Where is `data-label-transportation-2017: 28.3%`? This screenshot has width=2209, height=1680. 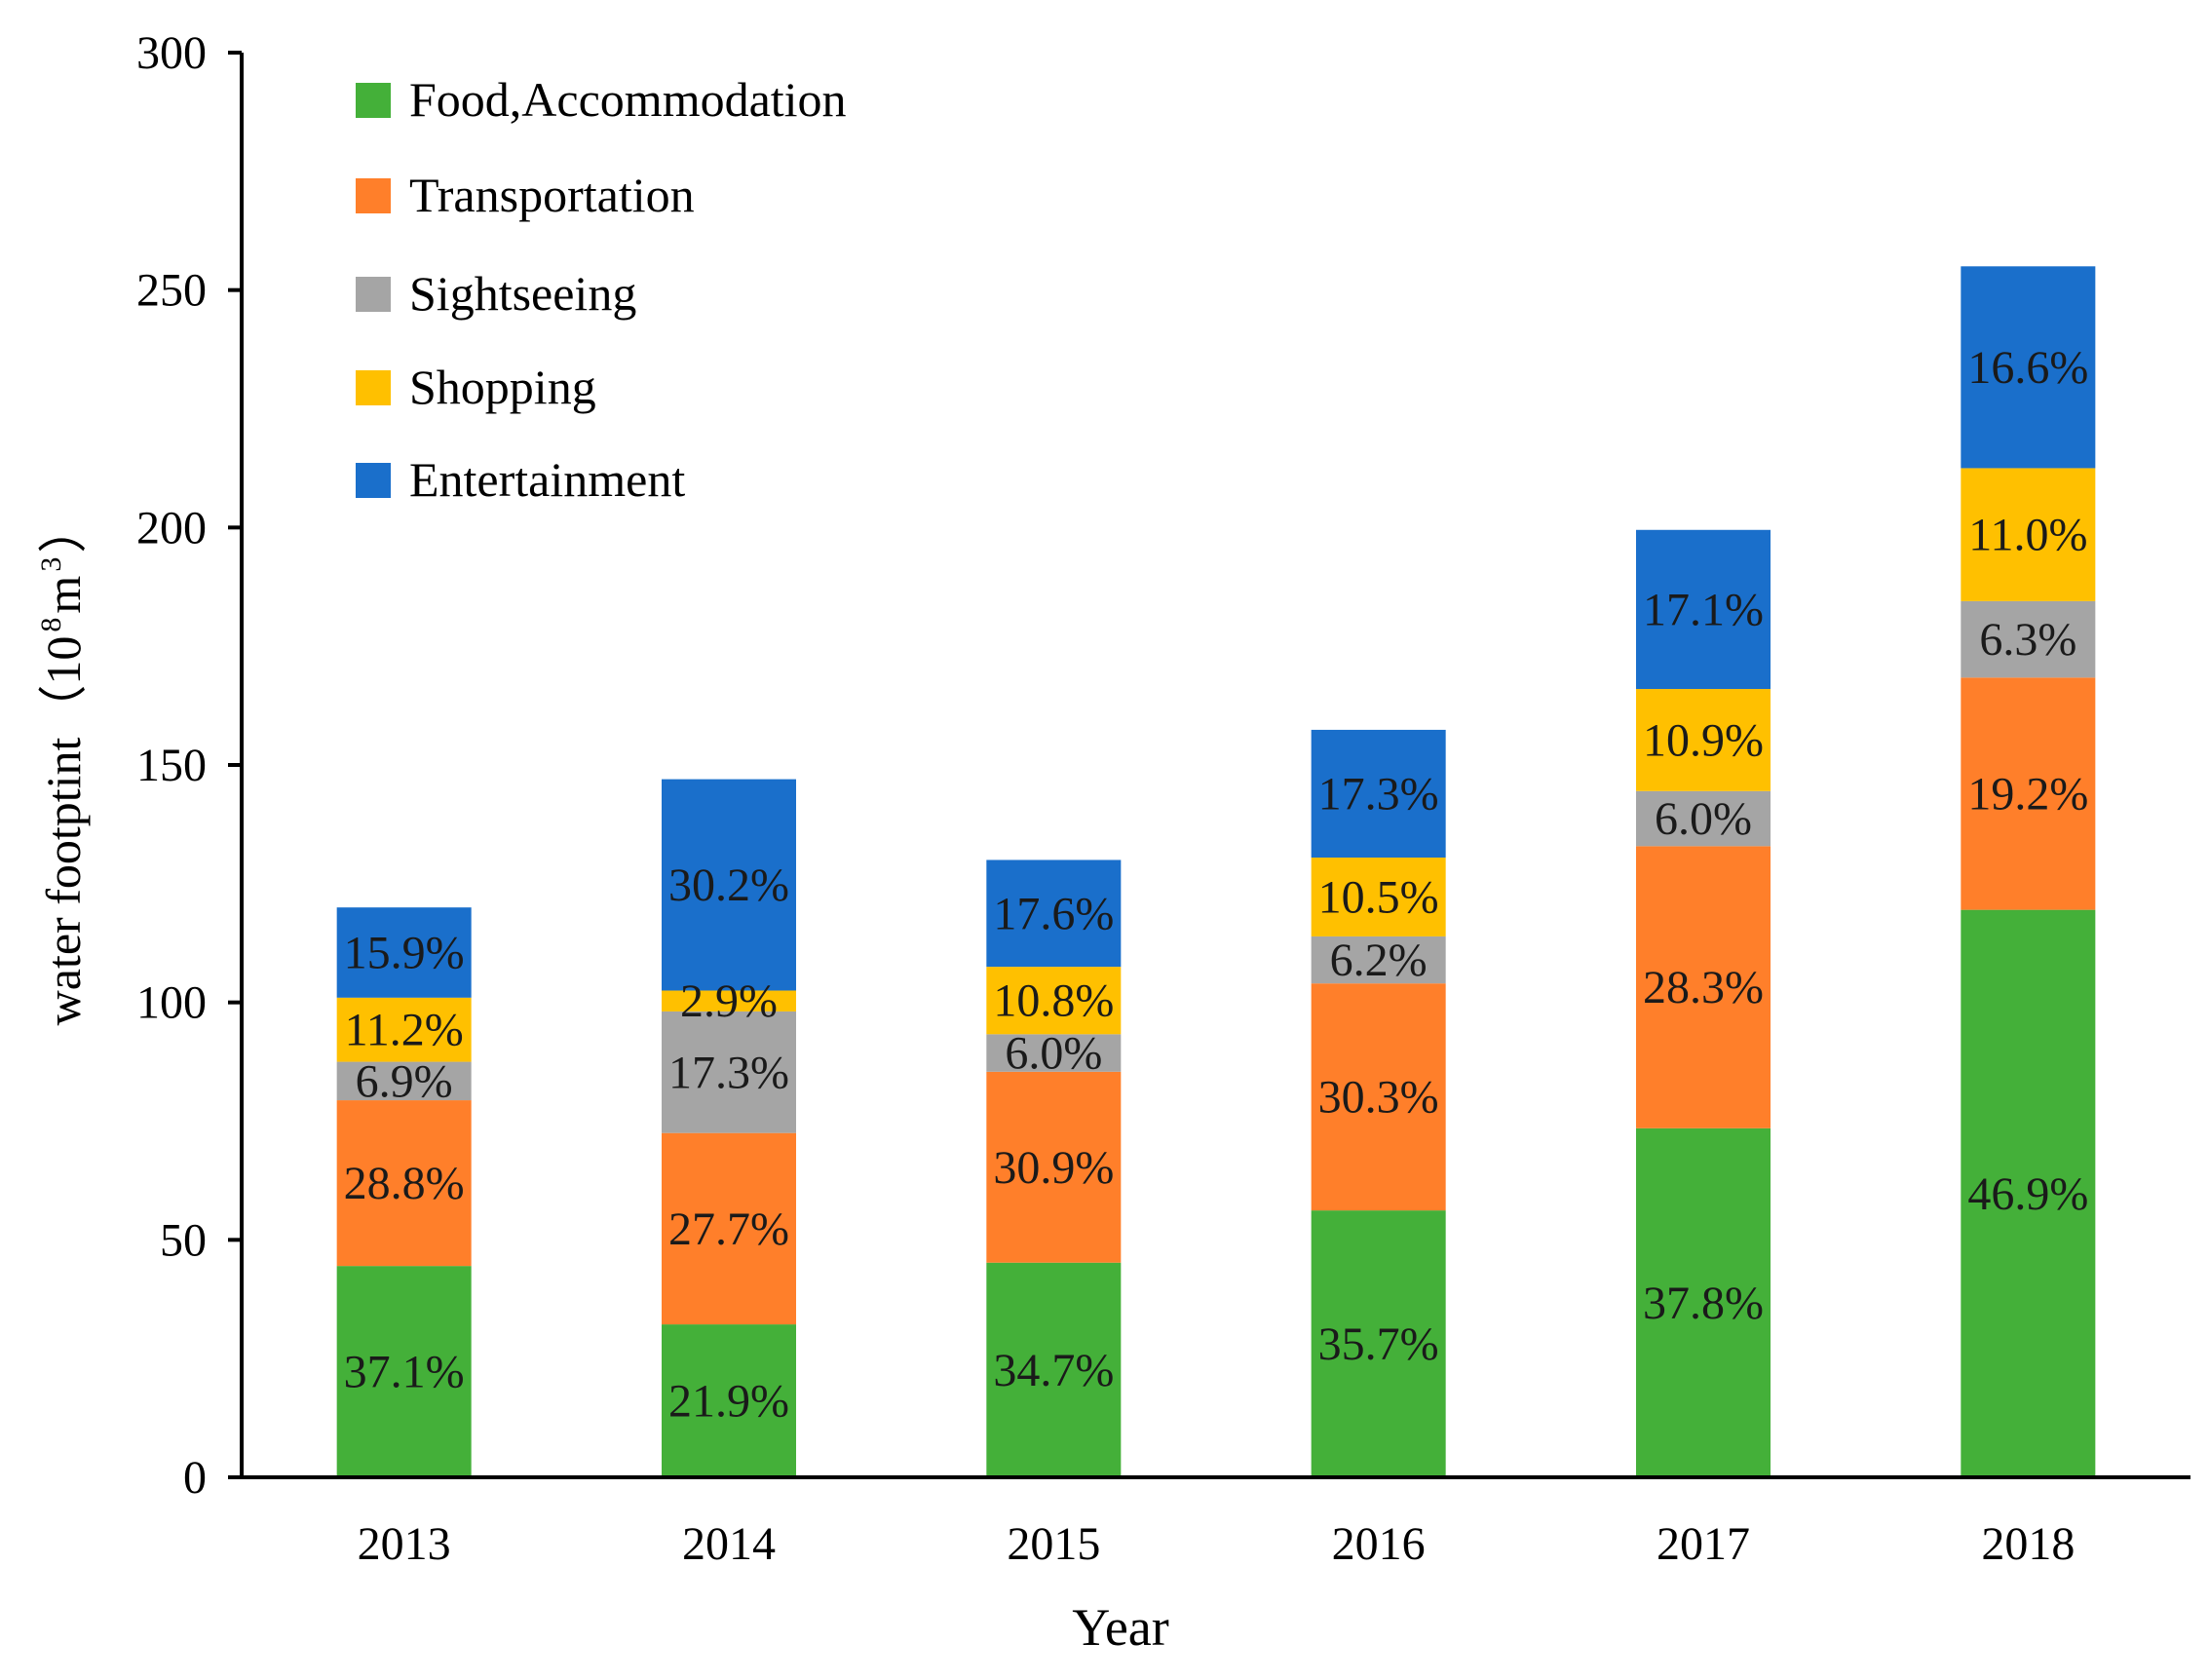
data-label-transportation-2017: 28.3% is located at coordinates (1703, 987).